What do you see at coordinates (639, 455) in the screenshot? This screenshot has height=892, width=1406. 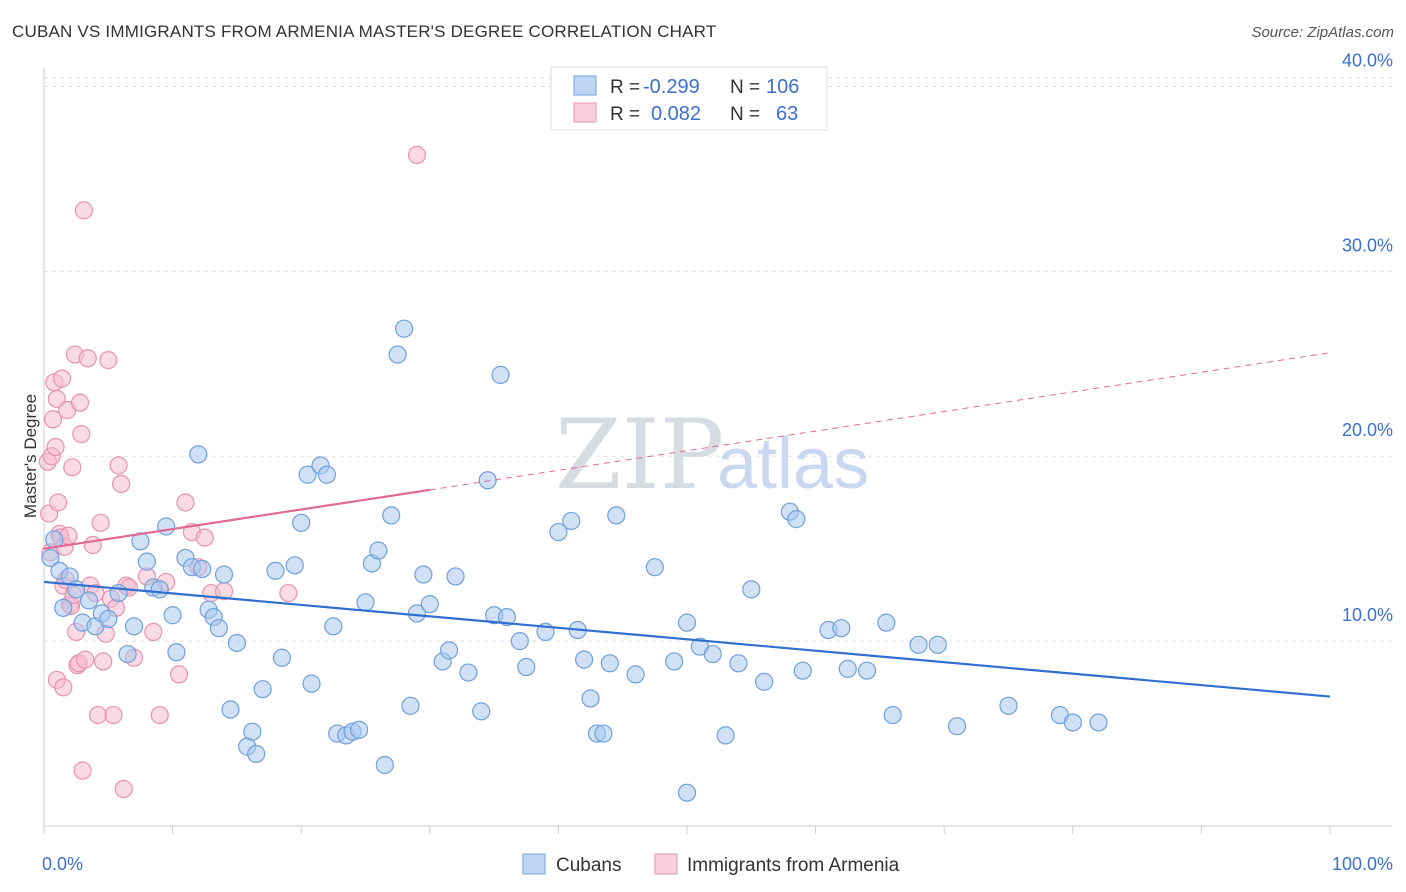 I see `watermark-zip: ZIP` at bounding box center [639, 455].